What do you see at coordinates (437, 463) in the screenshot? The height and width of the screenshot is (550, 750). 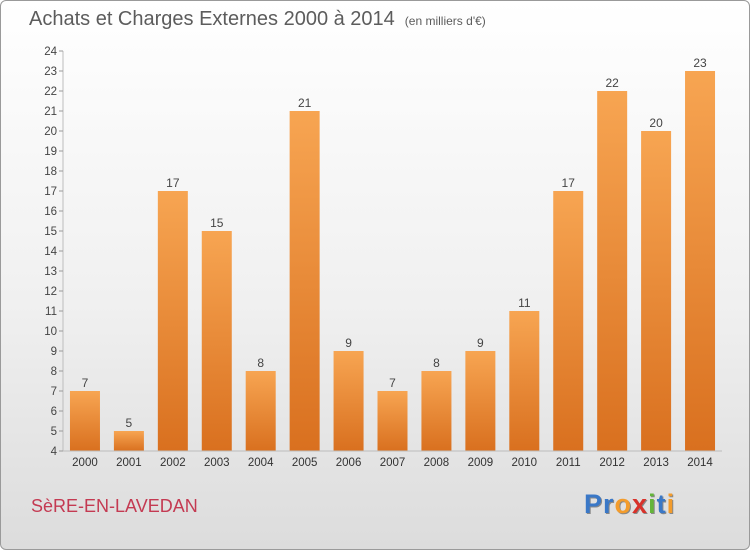 I see `x-tick-label: 2008` at bounding box center [437, 463].